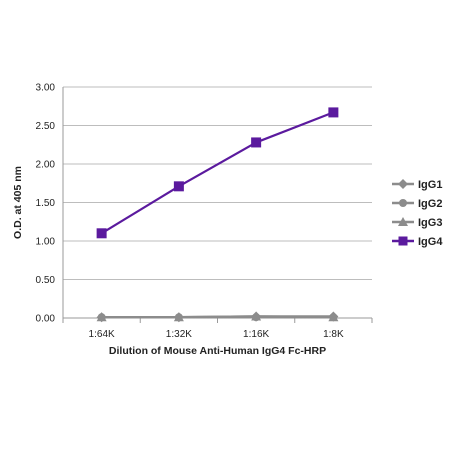 The width and height of the screenshot is (450, 450). I want to click on legend-item-igg2: IgG2, so click(417, 204).